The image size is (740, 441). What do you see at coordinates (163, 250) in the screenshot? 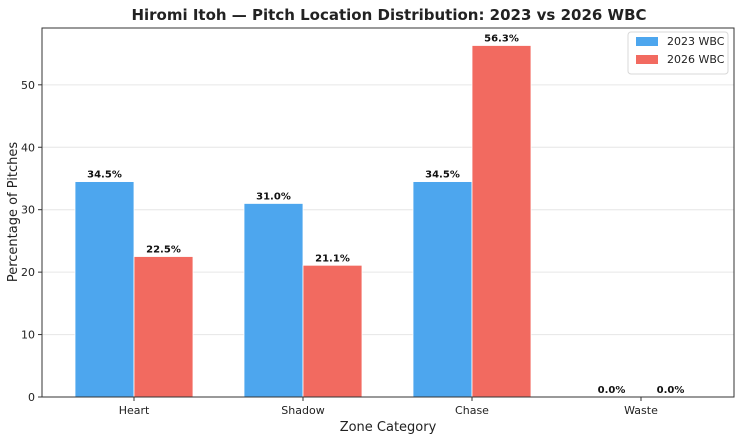
I see `bar-value-label: 22.5%` at bounding box center [163, 250].